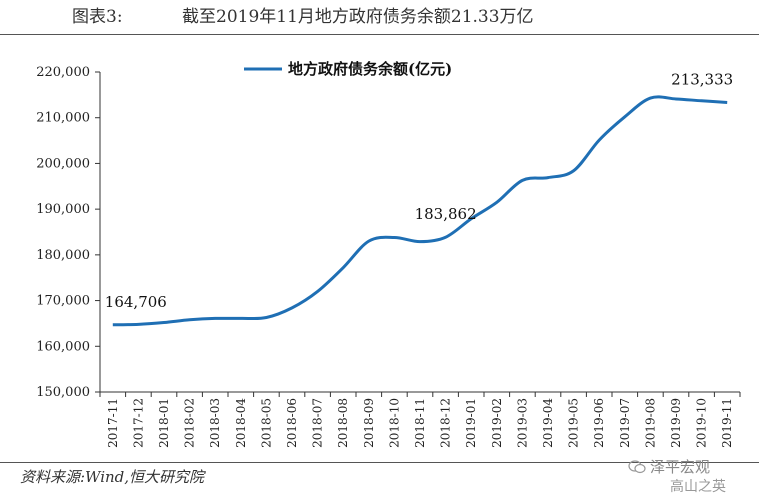  What do you see at coordinates (164, 423) in the screenshot?
I see `x-tick-label: 2018-01` at bounding box center [164, 423].